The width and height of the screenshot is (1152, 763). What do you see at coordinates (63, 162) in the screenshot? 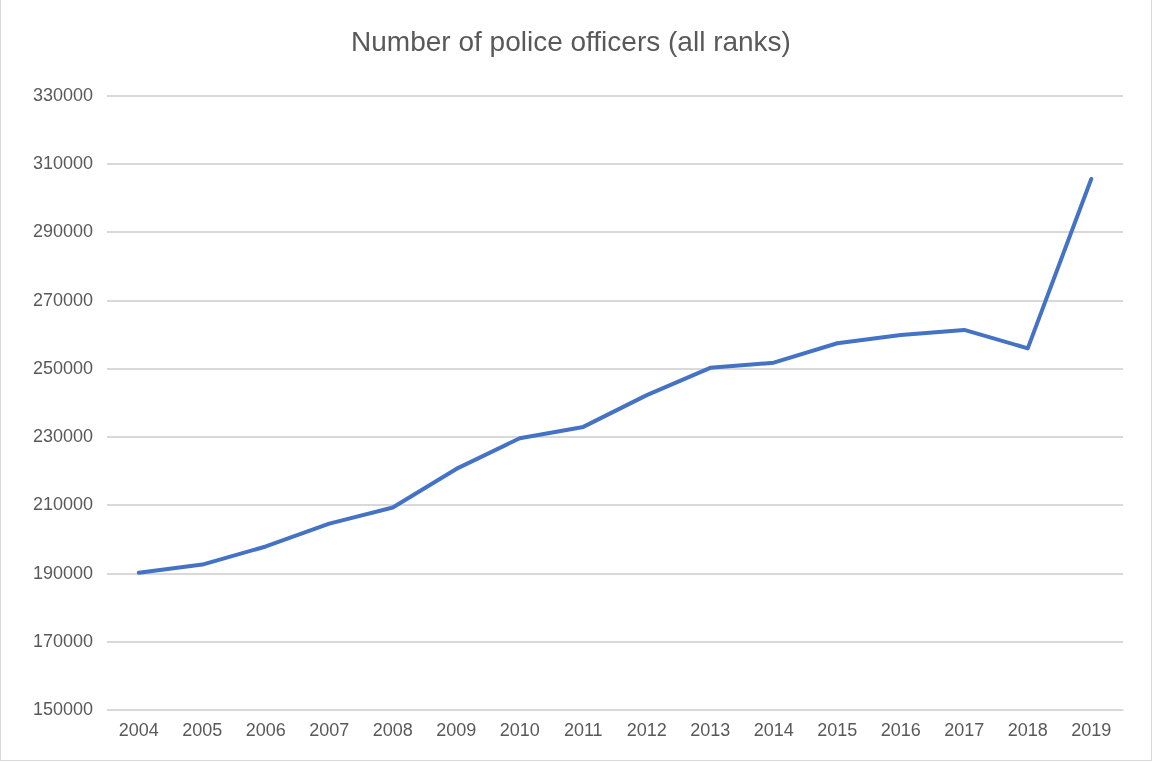
I see `y-tick-label: 310000` at bounding box center [63, 162].